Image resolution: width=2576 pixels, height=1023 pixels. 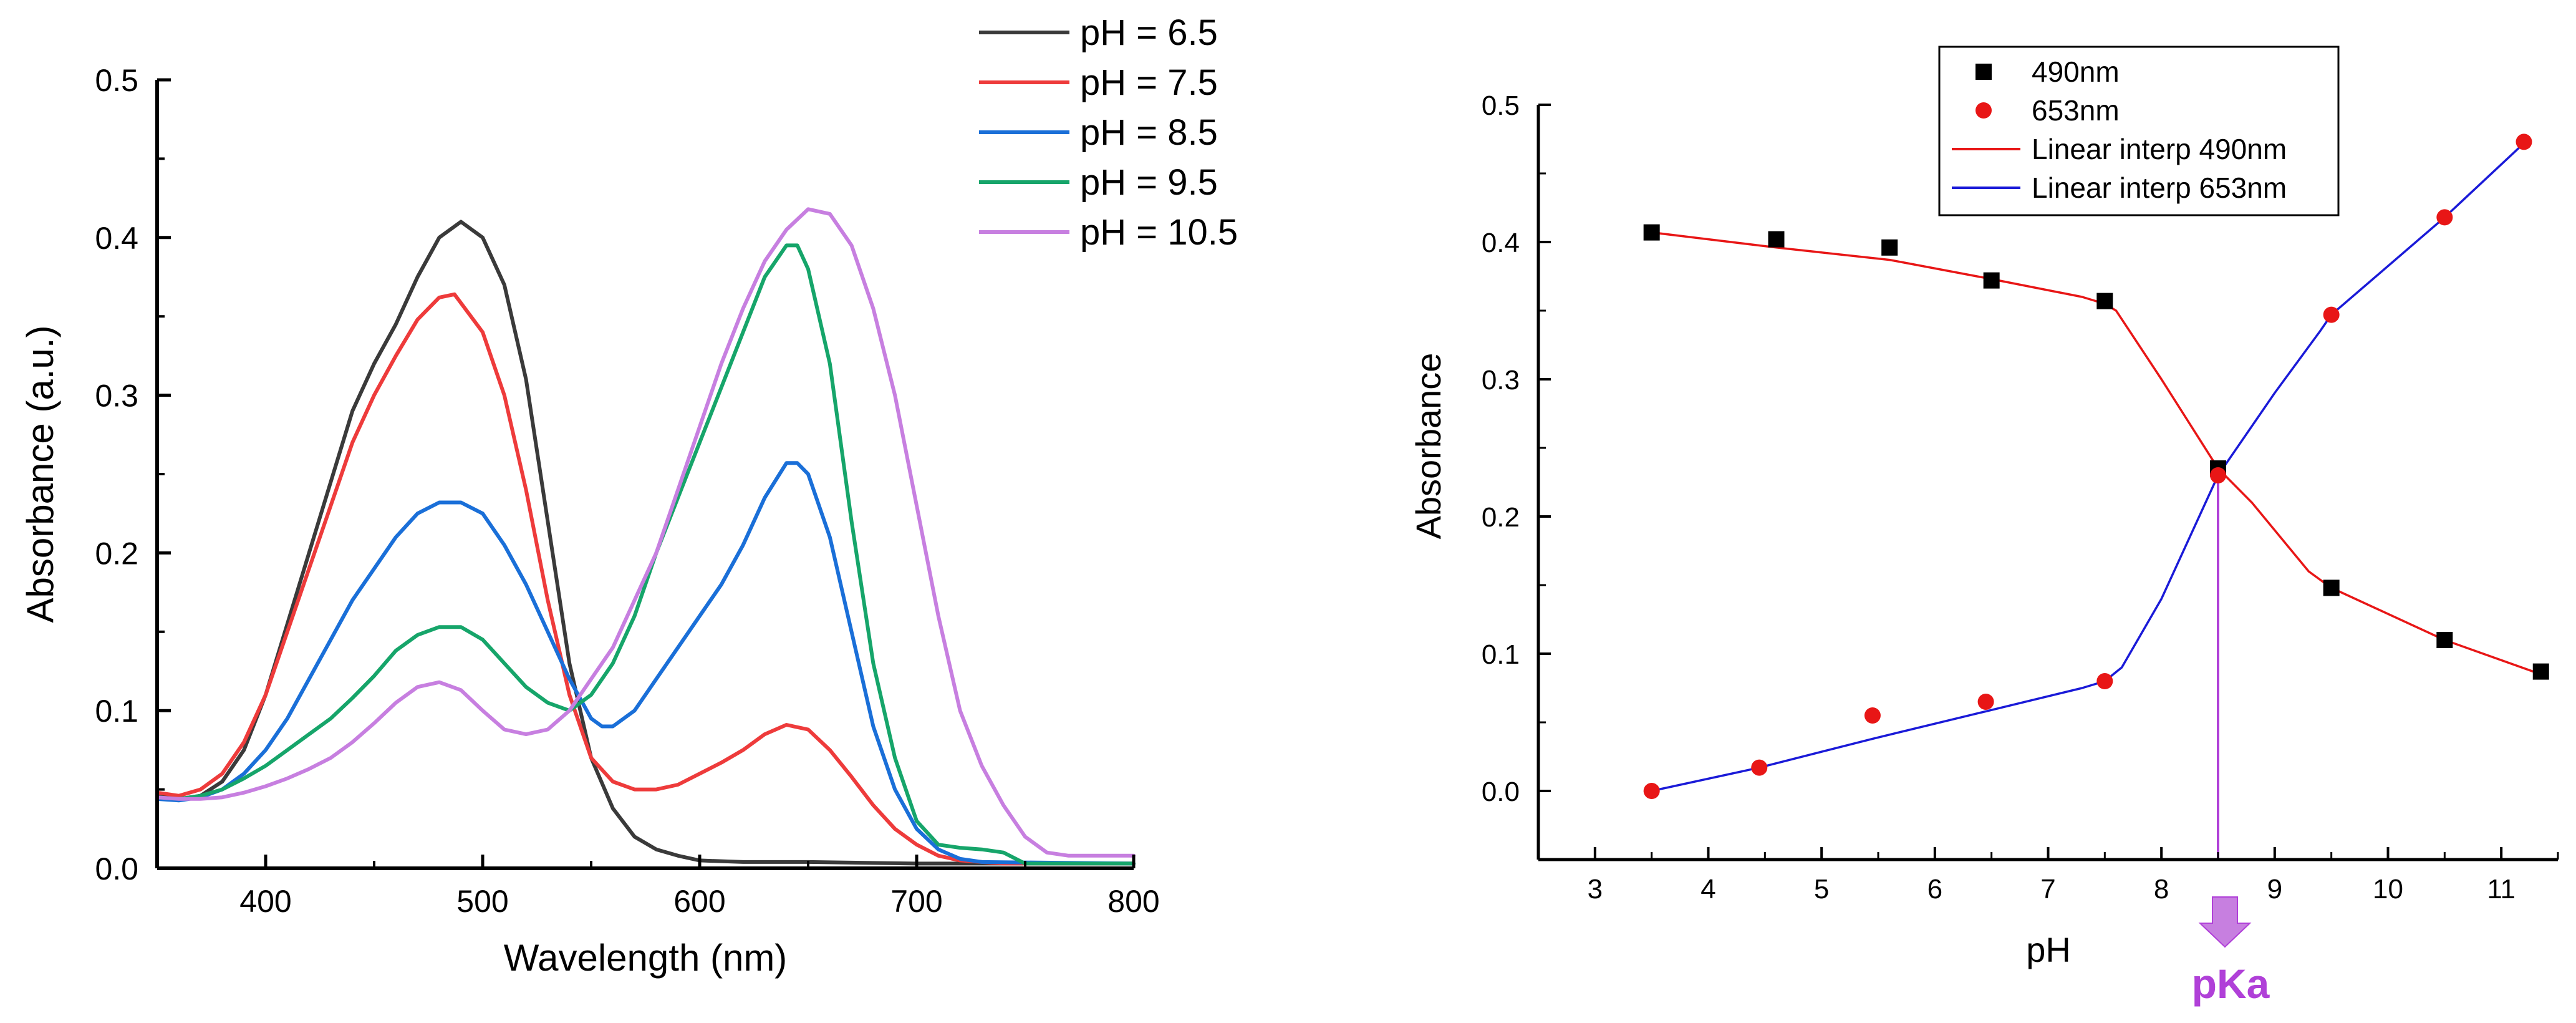 What do you see at coordinates (133, 474) in the screenshot?
I see `spectra-y-ticks: 0.0 0.1 0.2 0.3 0.4 0.5` at bounding box center [133, 474].